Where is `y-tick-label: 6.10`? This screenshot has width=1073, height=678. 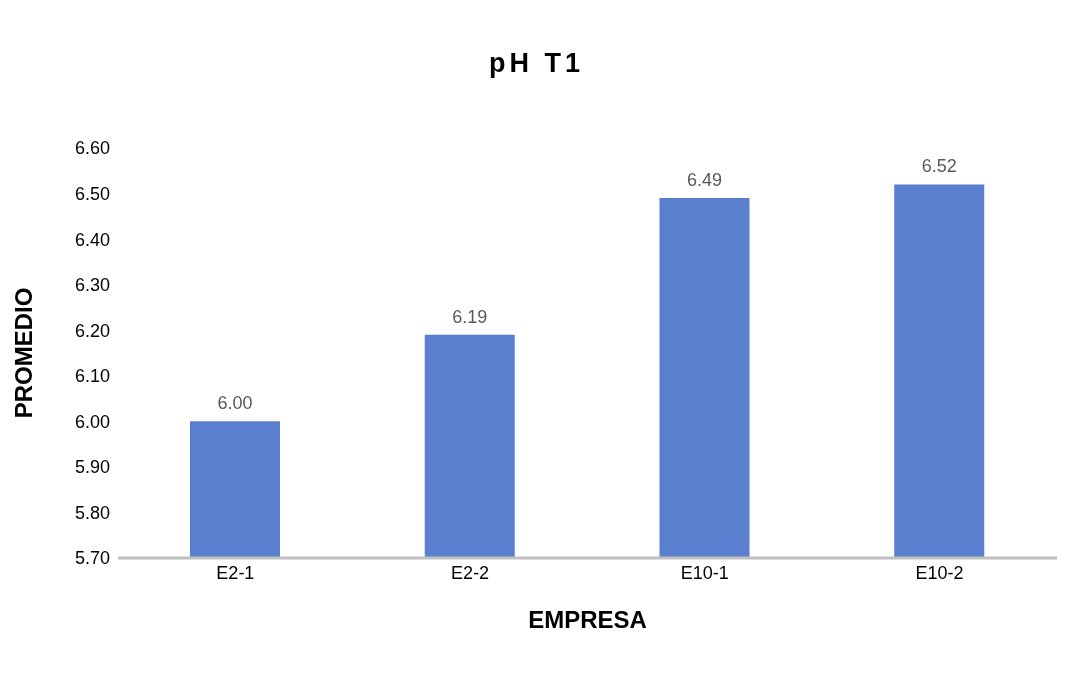 y-tick-label: 6.10 is located at coordinates (92, 376).